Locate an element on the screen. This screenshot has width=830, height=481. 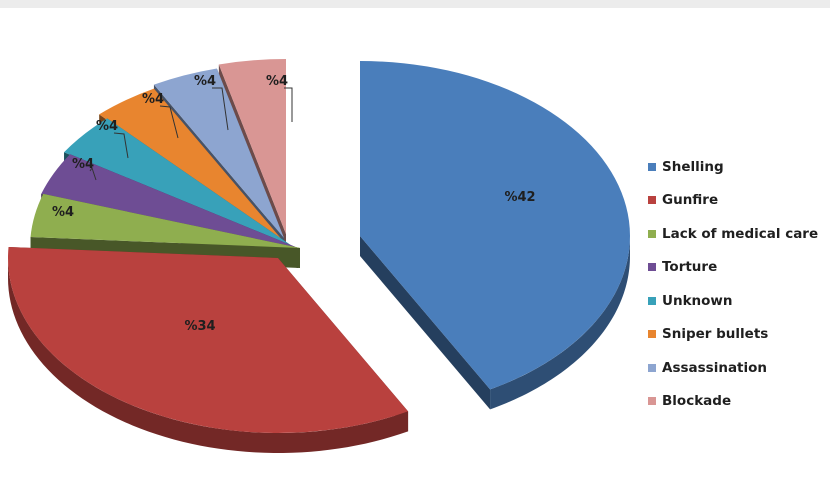
legend-item-torture: Torture is located at coordinates (733, 268).